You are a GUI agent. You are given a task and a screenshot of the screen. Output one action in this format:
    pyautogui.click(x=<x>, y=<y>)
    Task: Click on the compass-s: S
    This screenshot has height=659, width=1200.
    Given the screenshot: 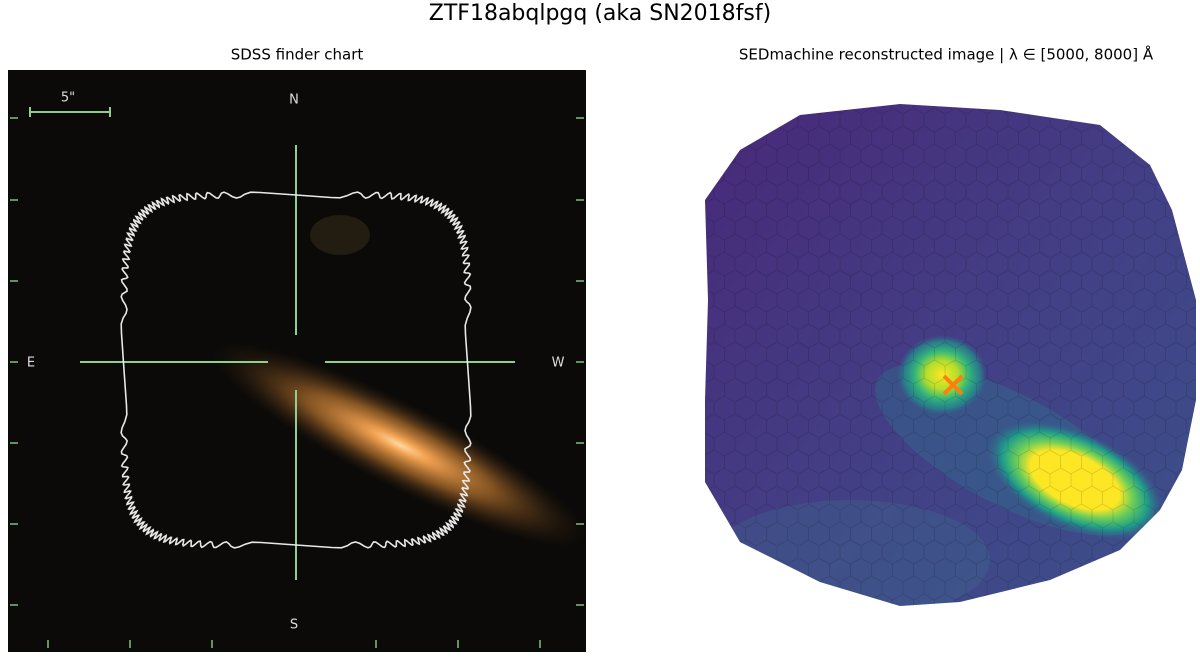 What is the action you would take?
    pyautogui.click(x=294, y=625)
    